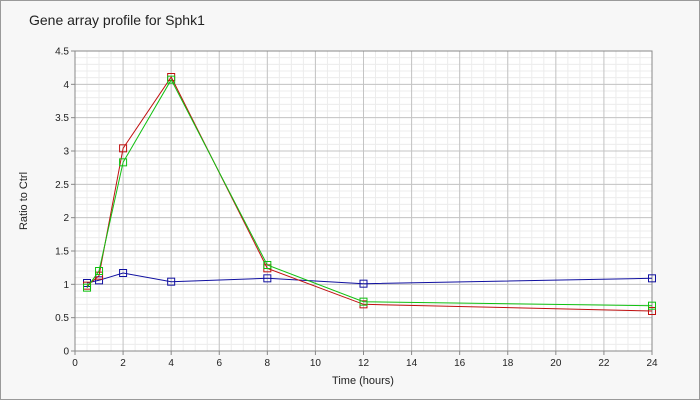  I want to click on y-tick-label: 2.5, so click(62, 185).